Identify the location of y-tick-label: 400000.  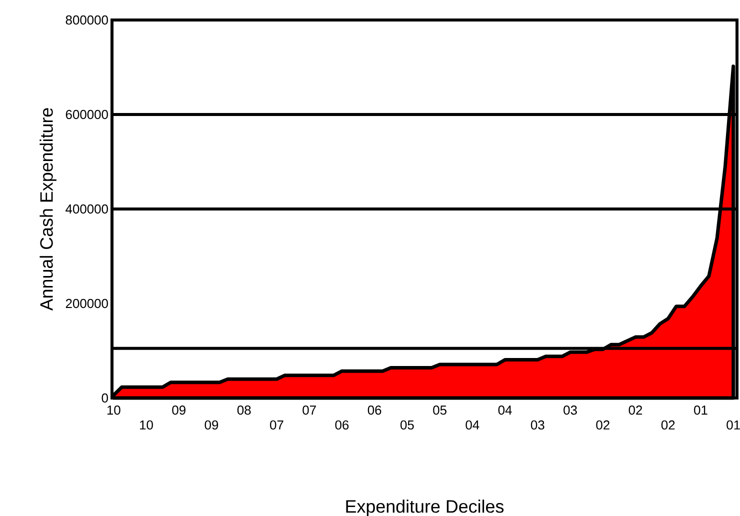
(87, 209).